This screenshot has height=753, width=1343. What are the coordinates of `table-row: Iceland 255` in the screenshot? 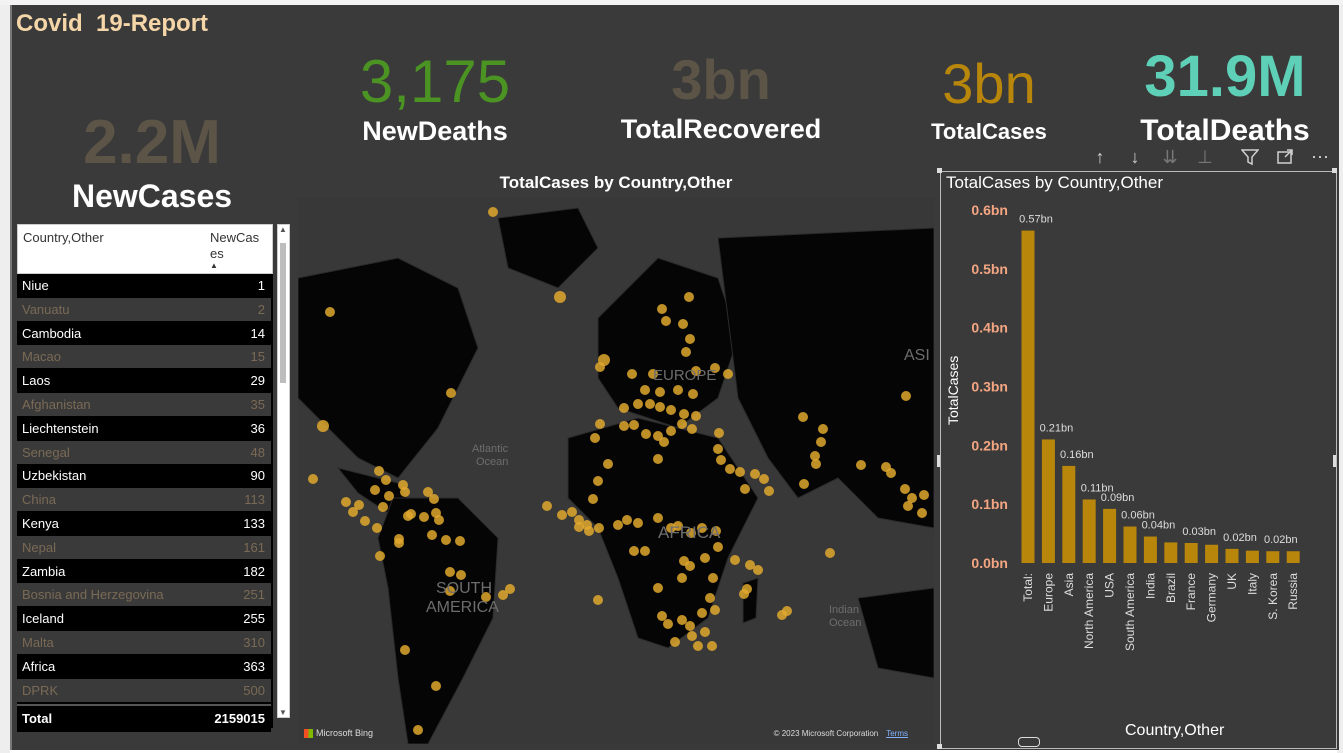 It's located at (144, 619).